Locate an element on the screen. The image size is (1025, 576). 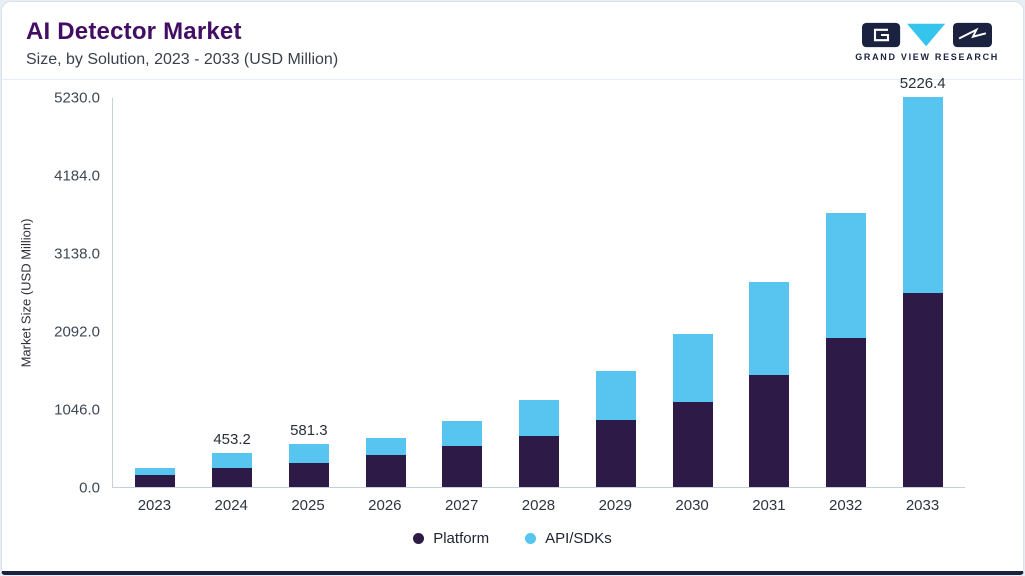
bar-group-2032 is located at coordinates (846, 292).